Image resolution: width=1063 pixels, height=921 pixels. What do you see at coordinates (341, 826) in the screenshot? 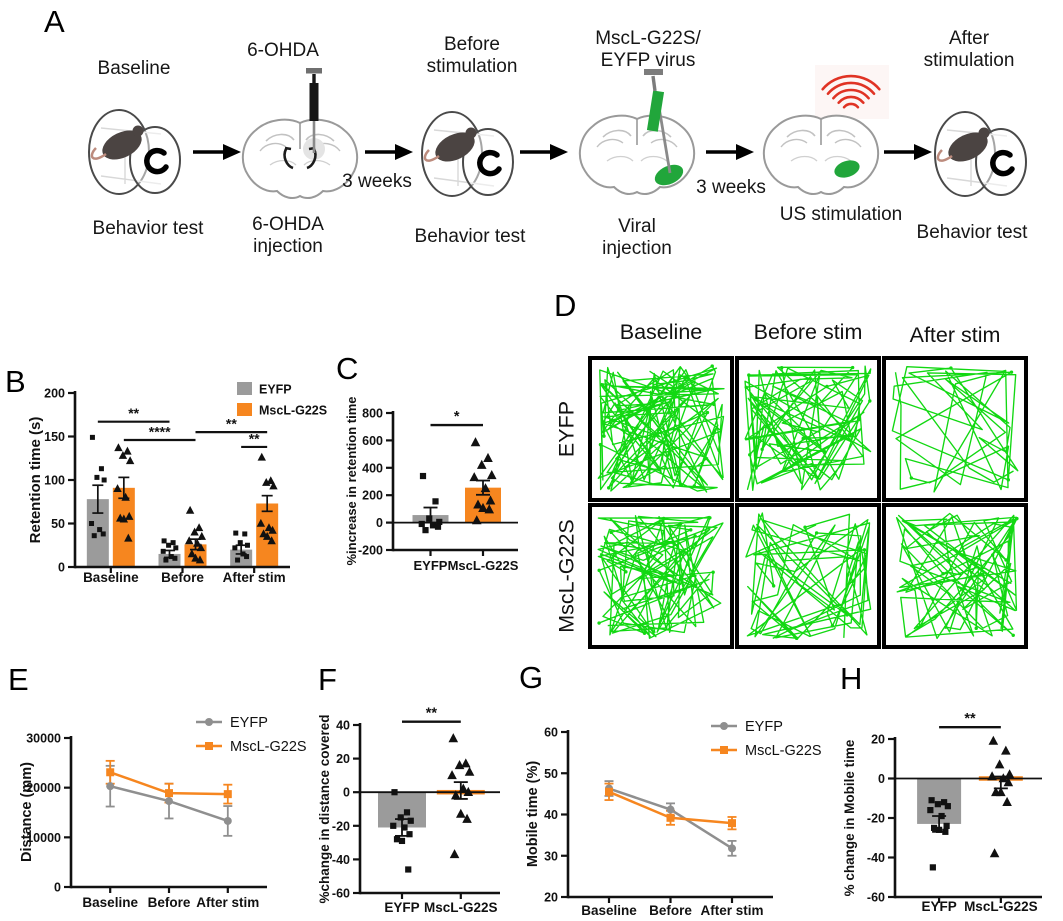
I see `y-tick-label: -20` at bounding box center [341, 826].